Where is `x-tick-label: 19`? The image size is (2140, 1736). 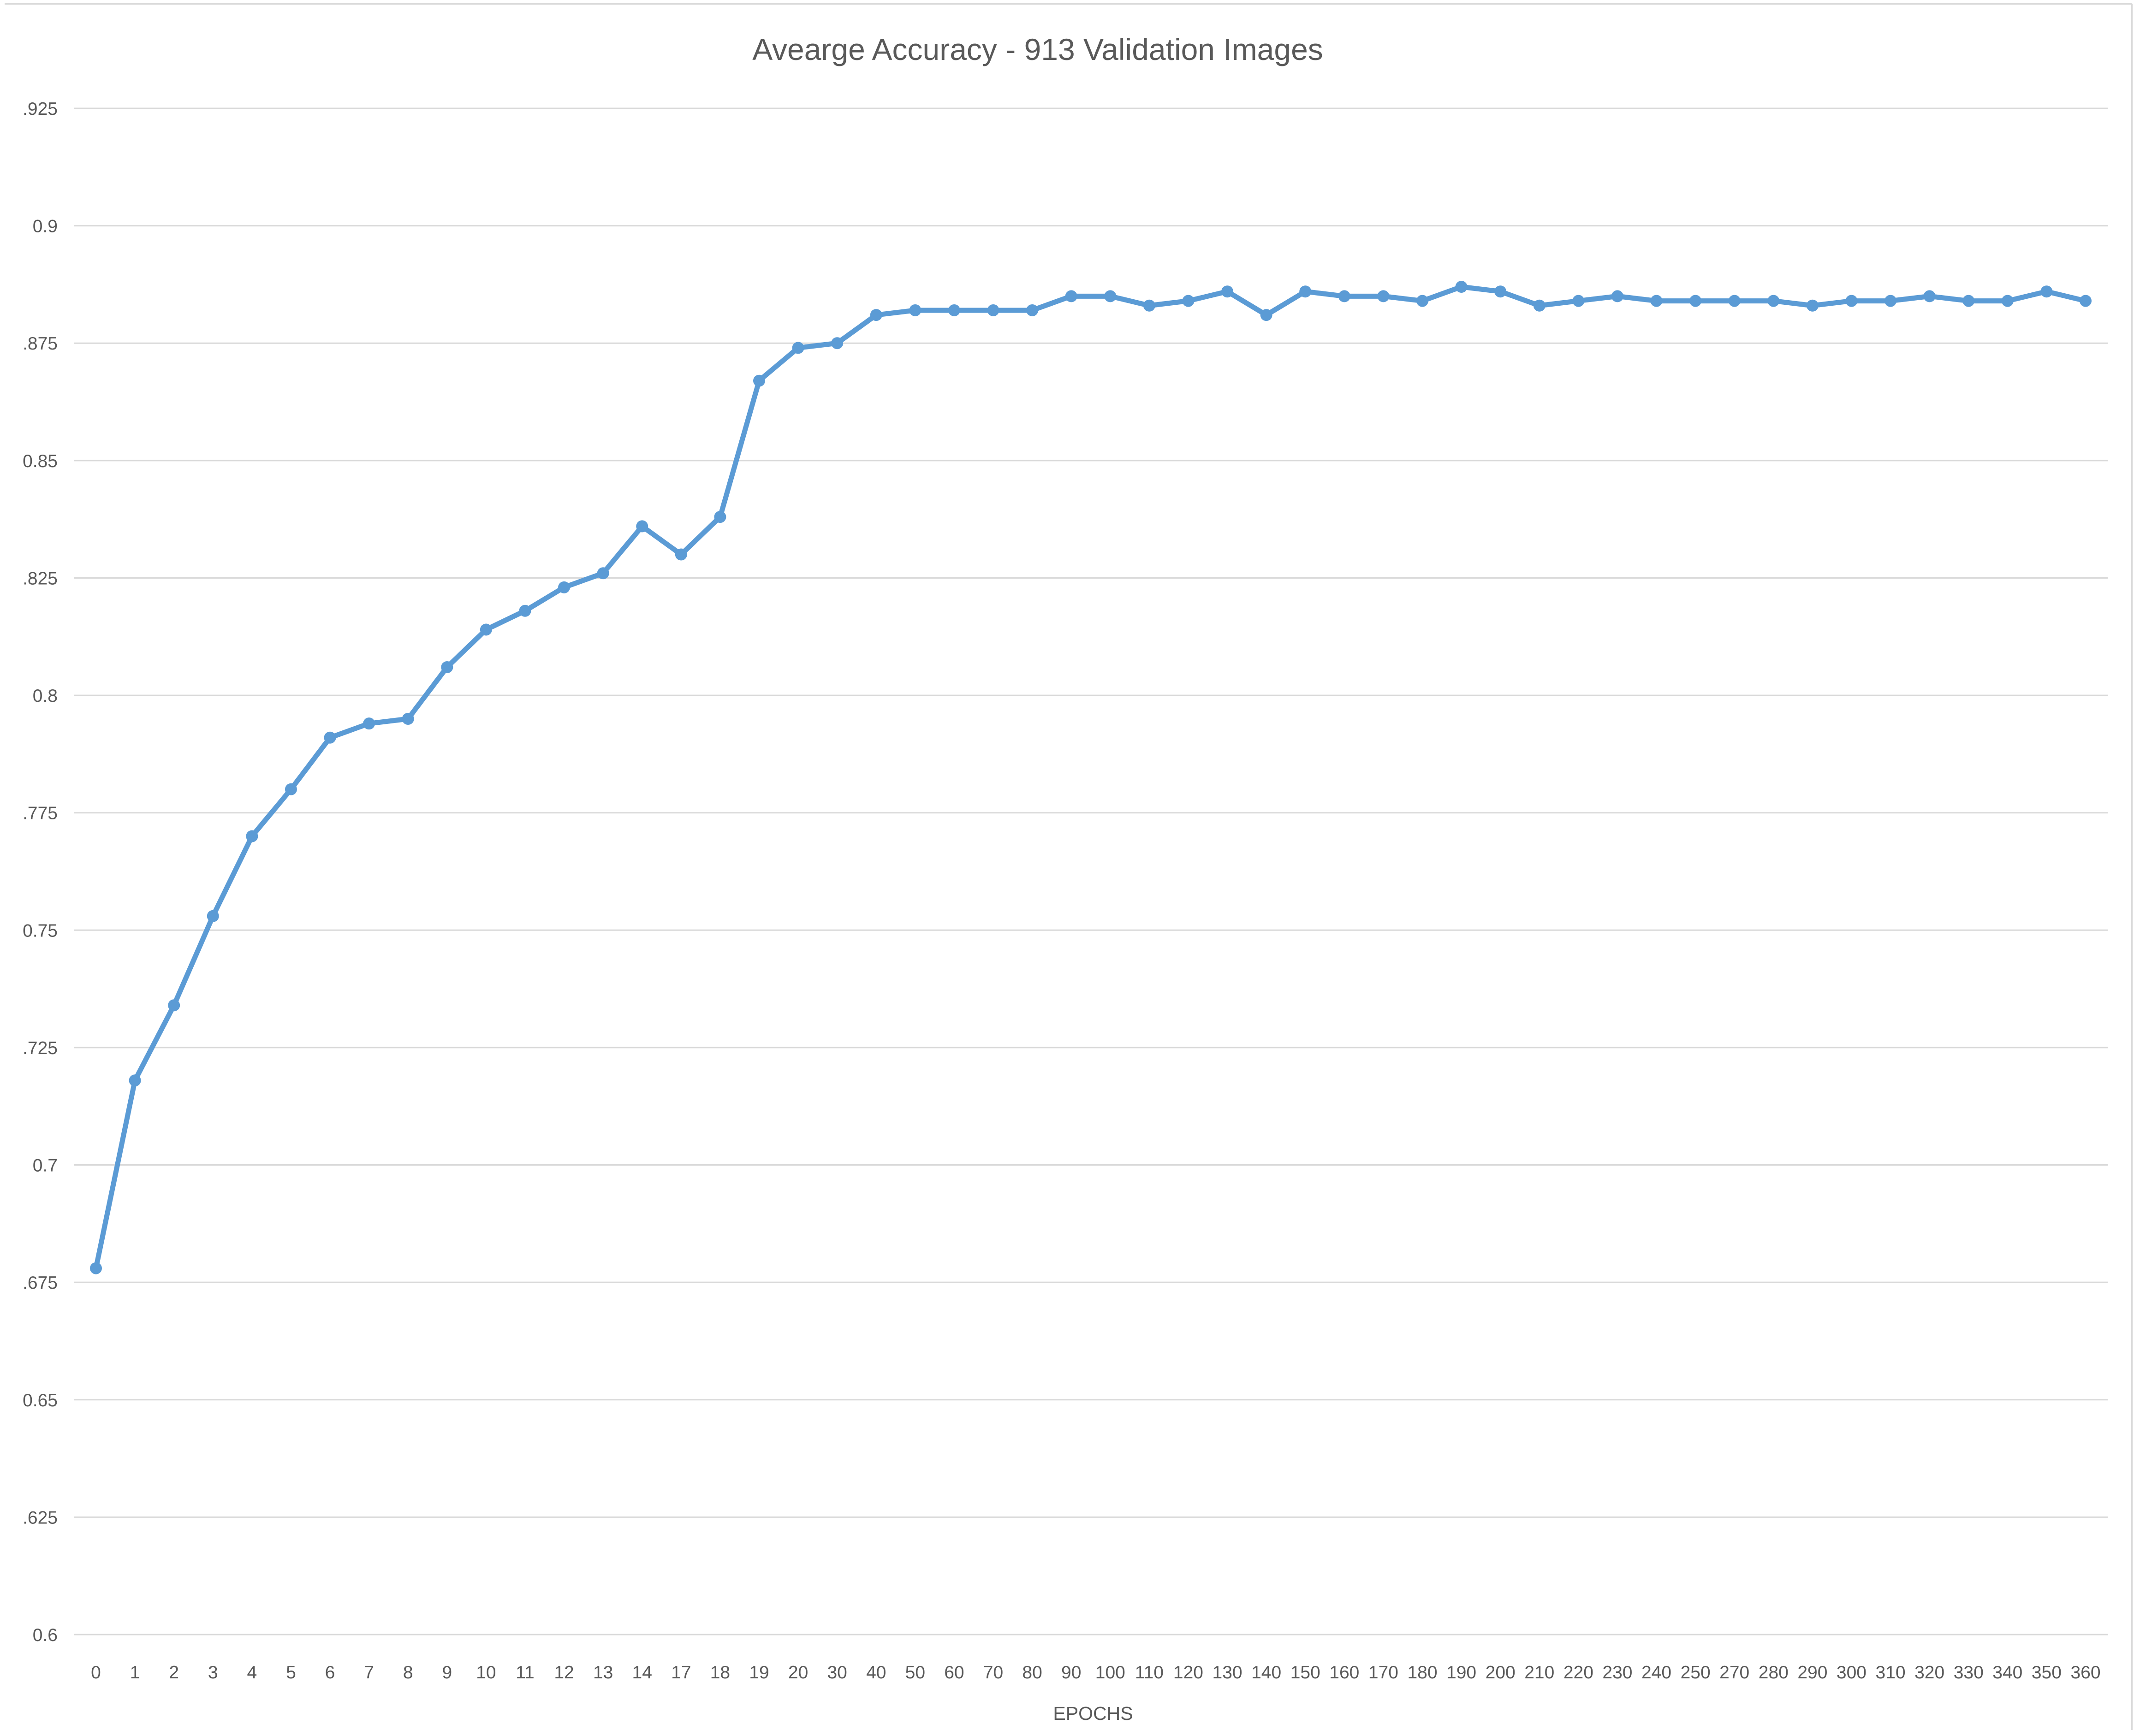
x-tick-label: 19 is located at coordinates (759, 1673).